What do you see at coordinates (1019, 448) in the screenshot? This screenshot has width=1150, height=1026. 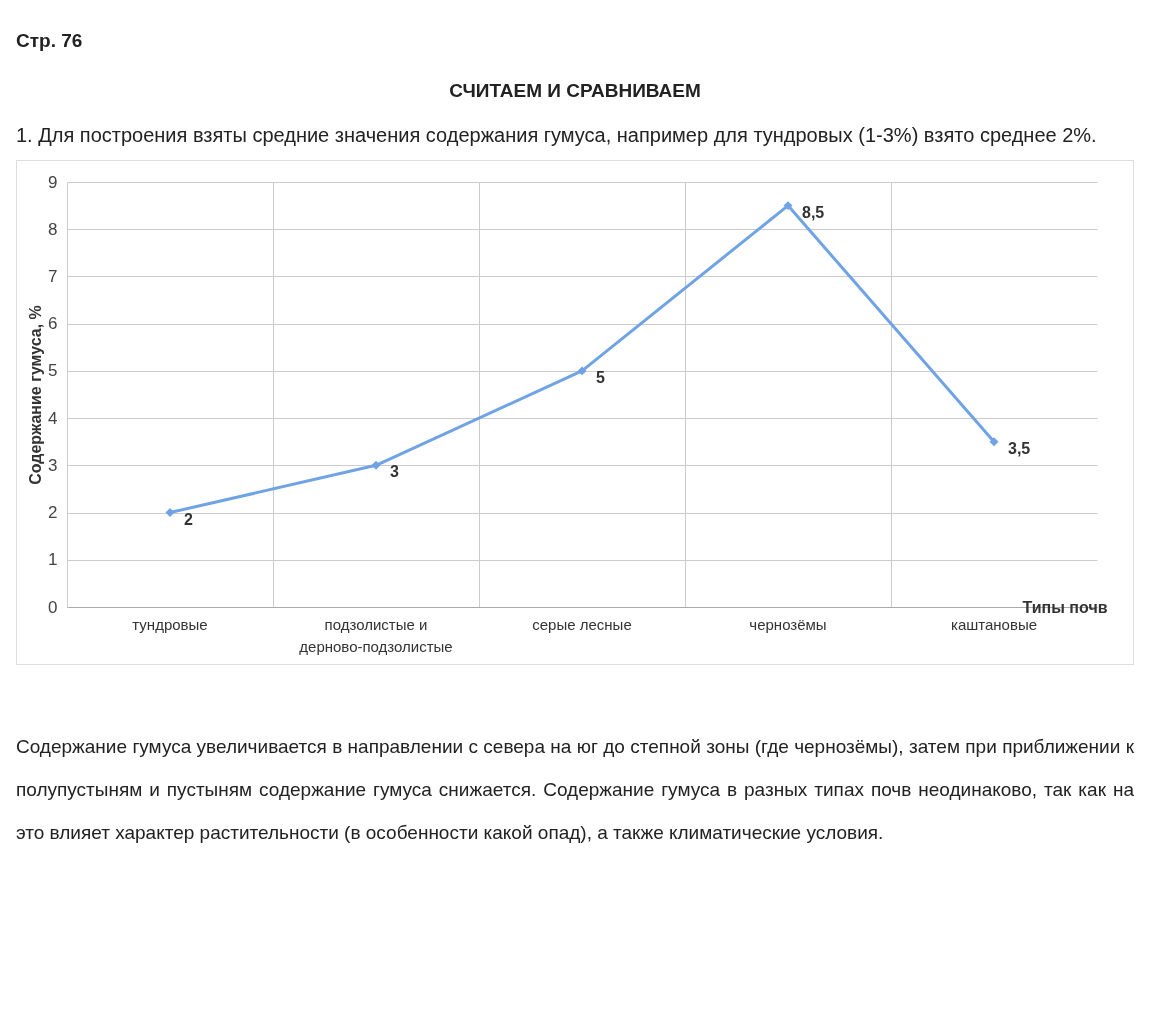 I see `data-label: 3,5` at bounding box center [1019, 448].